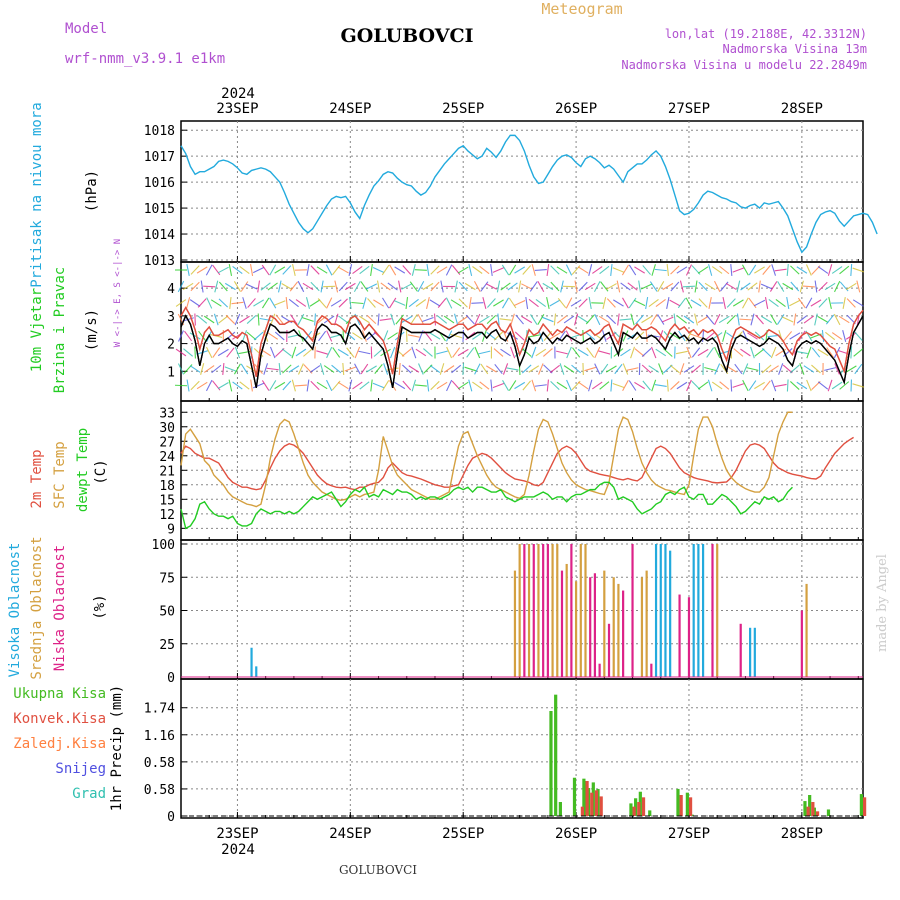  I want to click on temperature-ytick-label: 33, so click(167, 413).